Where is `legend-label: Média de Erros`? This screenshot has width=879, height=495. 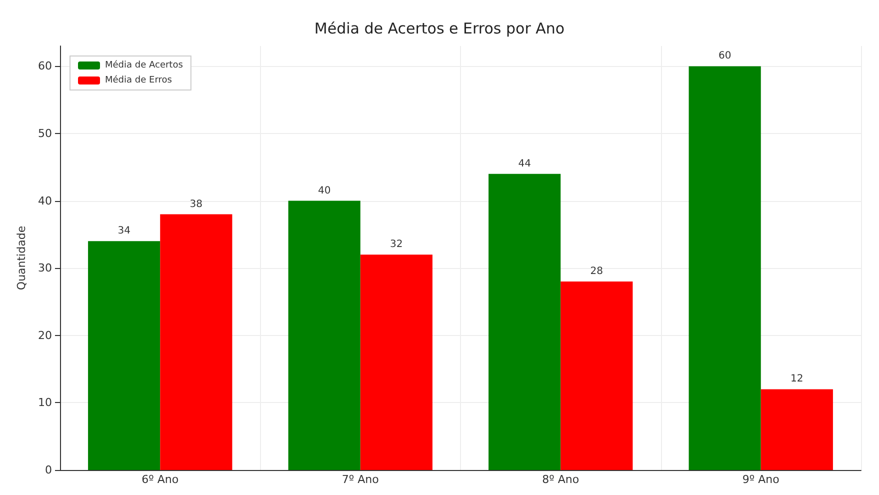
legend-label: Média de Erros is located at coordinates (138, 80).